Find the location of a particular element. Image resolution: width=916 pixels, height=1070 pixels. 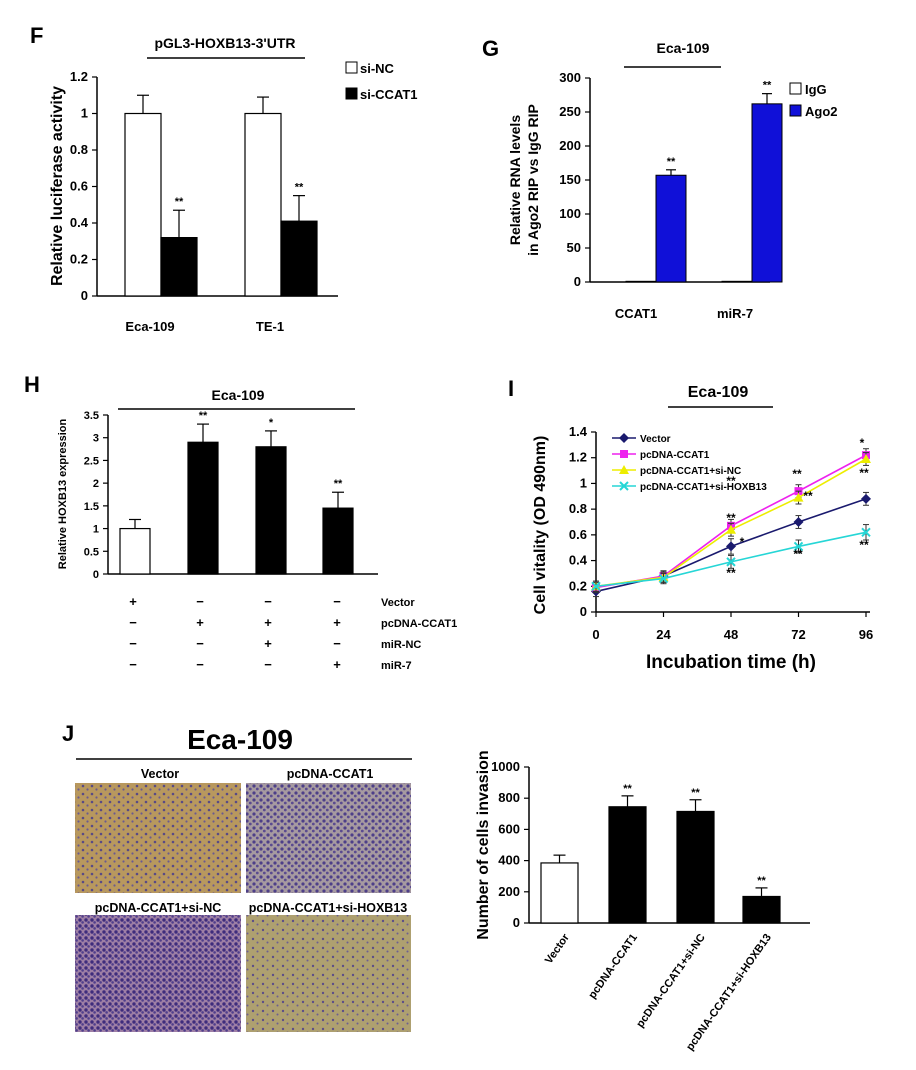

legend-label: pcDNA-CCAT1 is located at coordinates (675, 455).